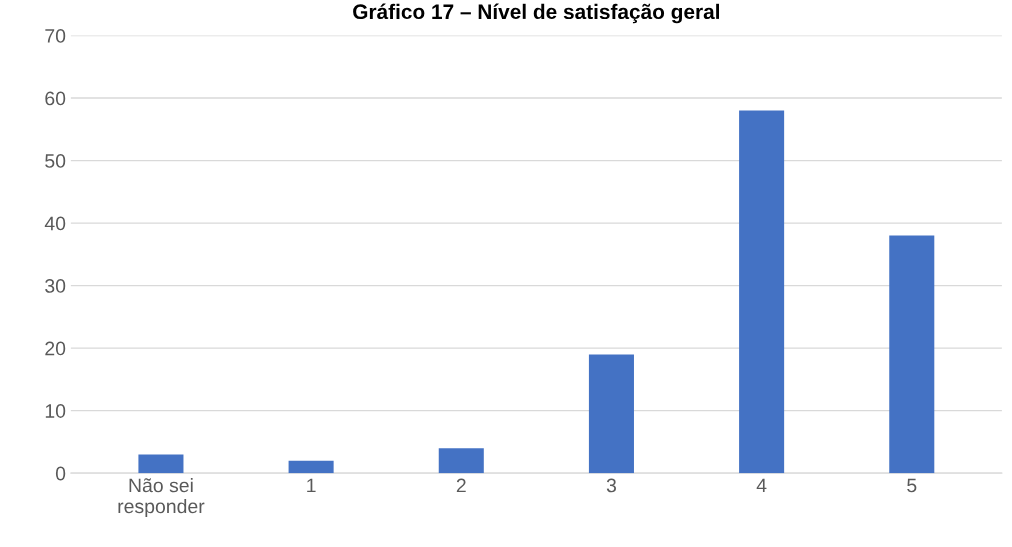 The width and height of the screenshot is (1012, 547). I want to click on y-tick-label: 10, so click(55, 411).